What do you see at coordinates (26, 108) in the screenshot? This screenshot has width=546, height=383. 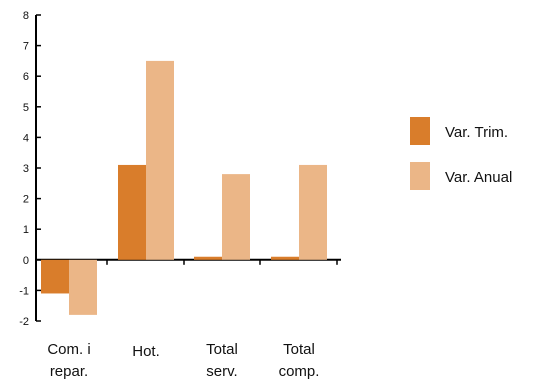 I see `y-tick-label: 5` at bounding box center [26, 108].